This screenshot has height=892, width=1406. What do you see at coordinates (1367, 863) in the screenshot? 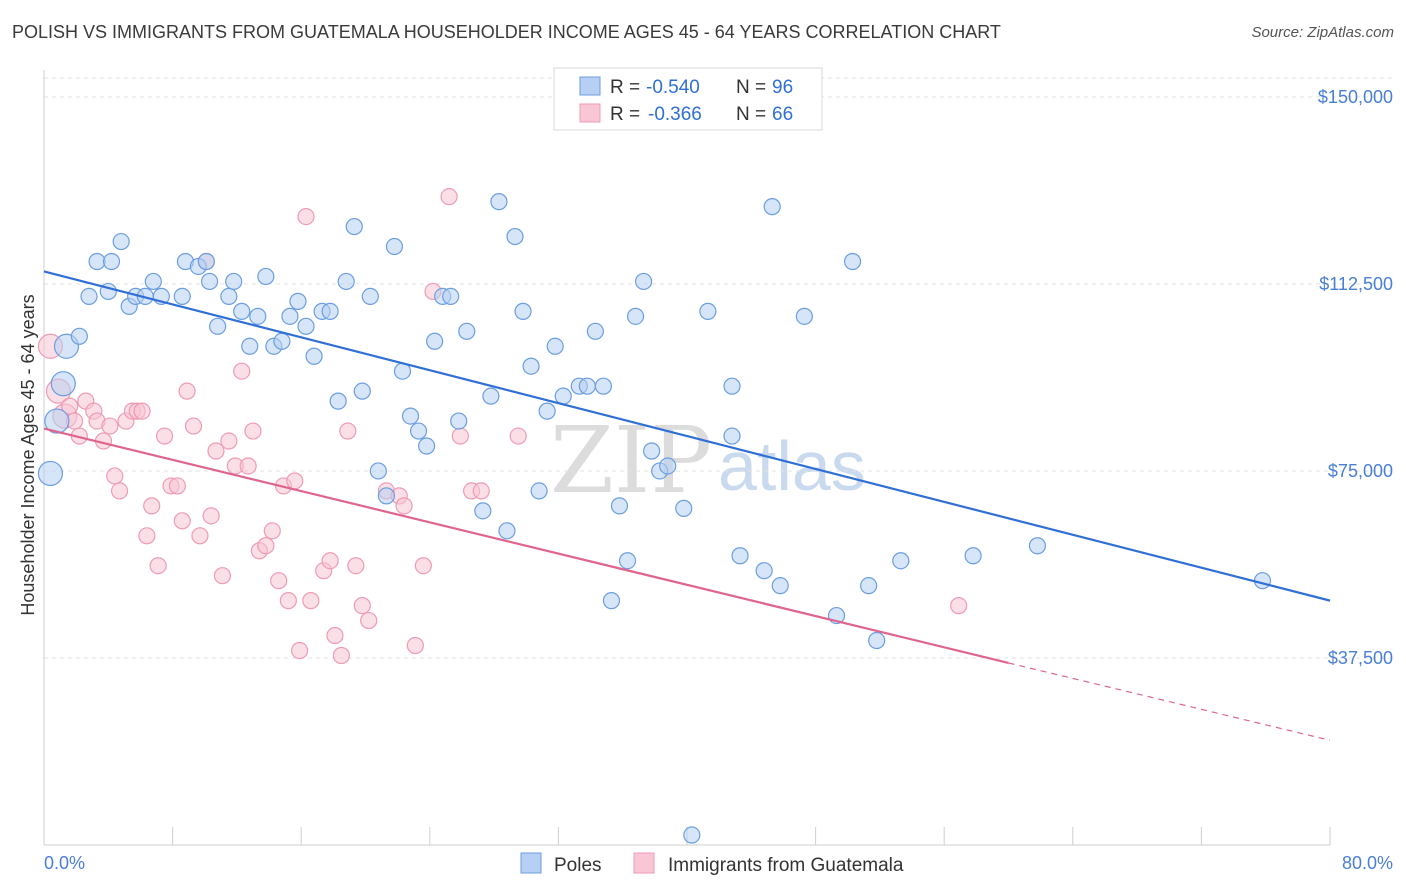
I see `x-tick-label: 80.0%` at bounding box center [1367, 863].